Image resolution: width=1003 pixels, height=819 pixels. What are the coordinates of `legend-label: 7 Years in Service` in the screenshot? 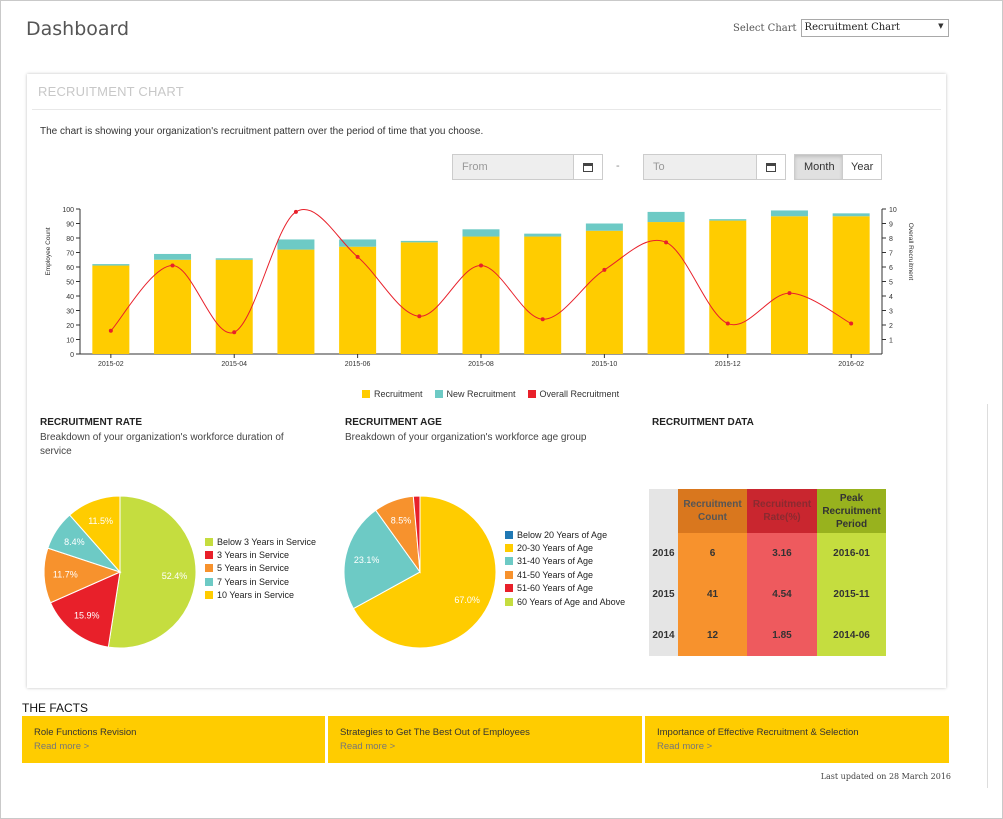 It's located at (253, 581).